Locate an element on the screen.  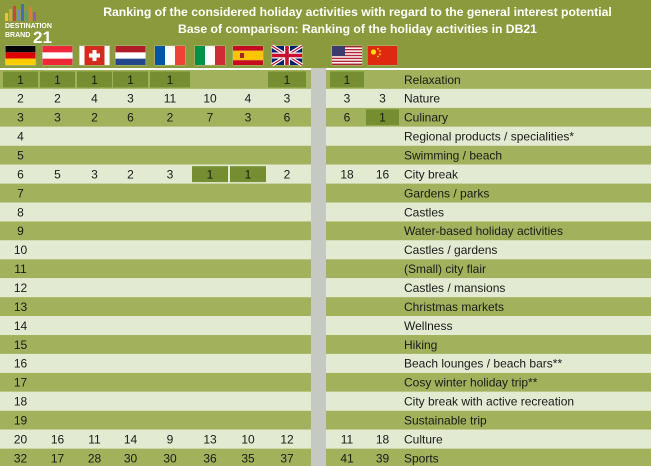
rank-value: 8 is located at coordinates (20, 212).